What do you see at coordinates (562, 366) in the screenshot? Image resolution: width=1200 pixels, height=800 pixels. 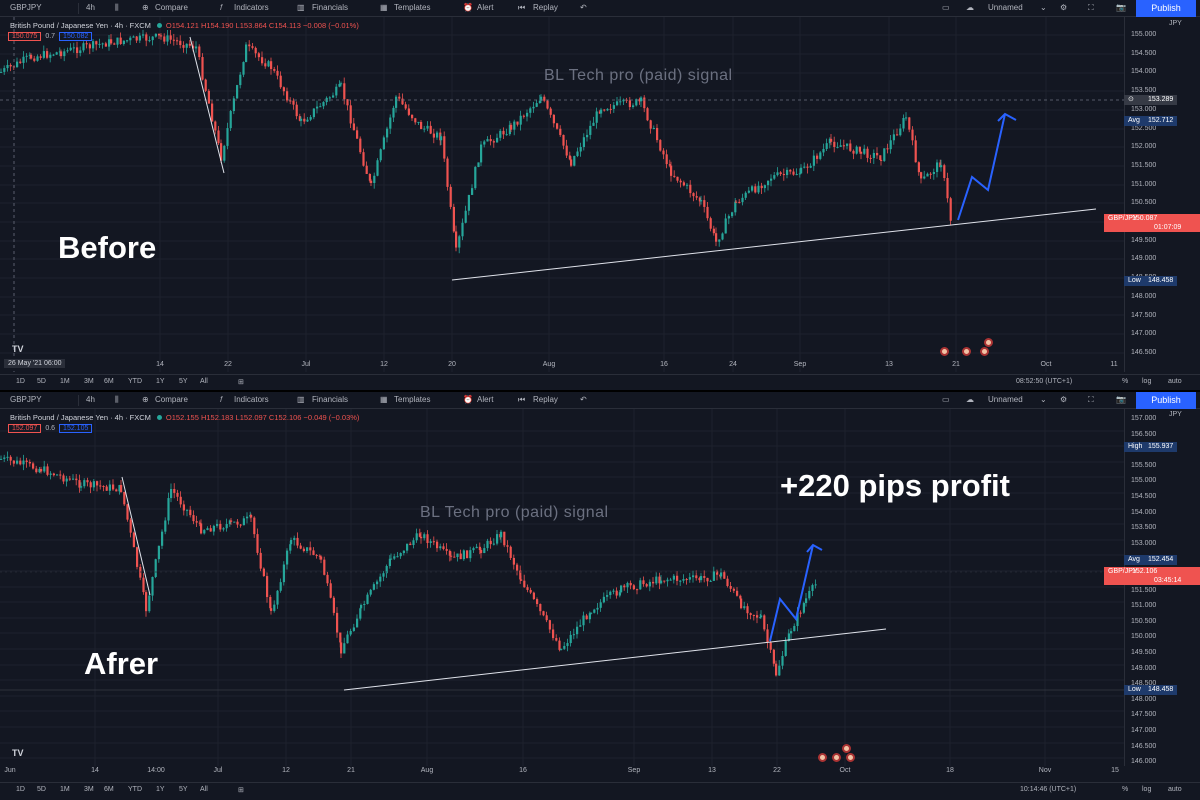 I see `time-axis: 14 22 Jul 12 20 Aug 16 24 Sep 13 21 Oct 11` at bounding box center [562, 366].